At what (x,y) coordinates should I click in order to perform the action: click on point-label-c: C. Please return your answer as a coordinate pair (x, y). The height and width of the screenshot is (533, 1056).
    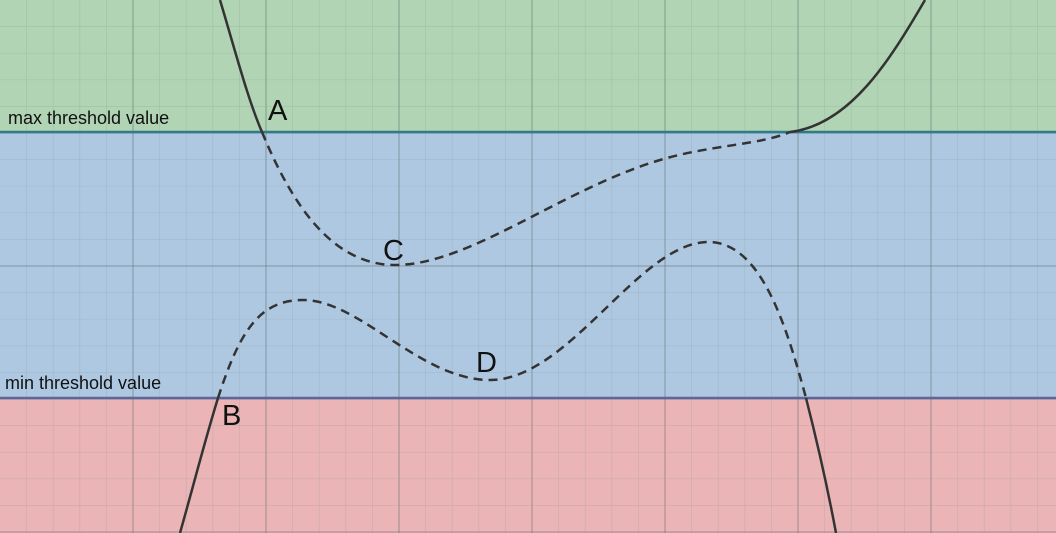
    Looking at the image, I should click on (393, 251).